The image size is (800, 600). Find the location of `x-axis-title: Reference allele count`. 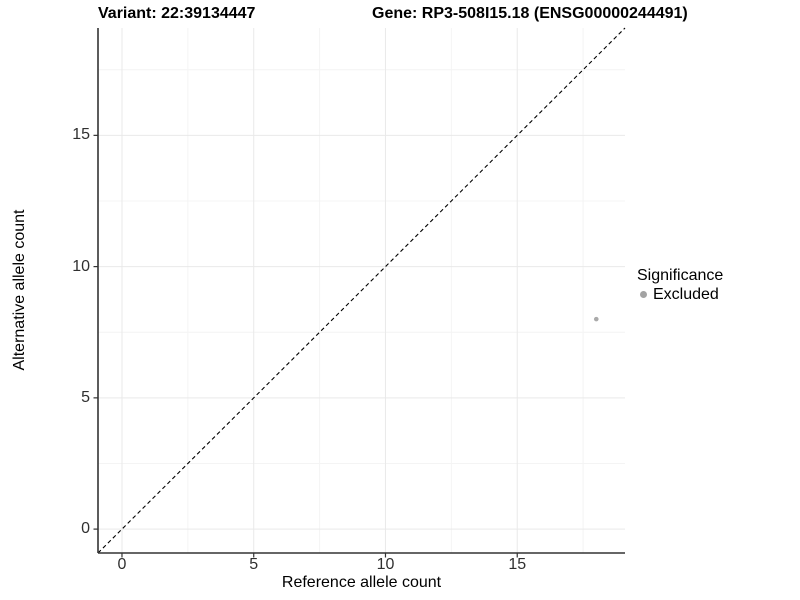

x-axis-title: Reference allele count is located at coordinates (361, 582).